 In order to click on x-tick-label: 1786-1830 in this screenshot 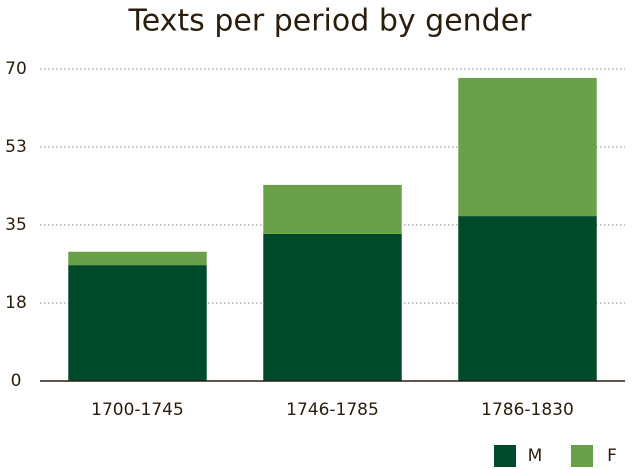, I will do `click(527, 410)`.